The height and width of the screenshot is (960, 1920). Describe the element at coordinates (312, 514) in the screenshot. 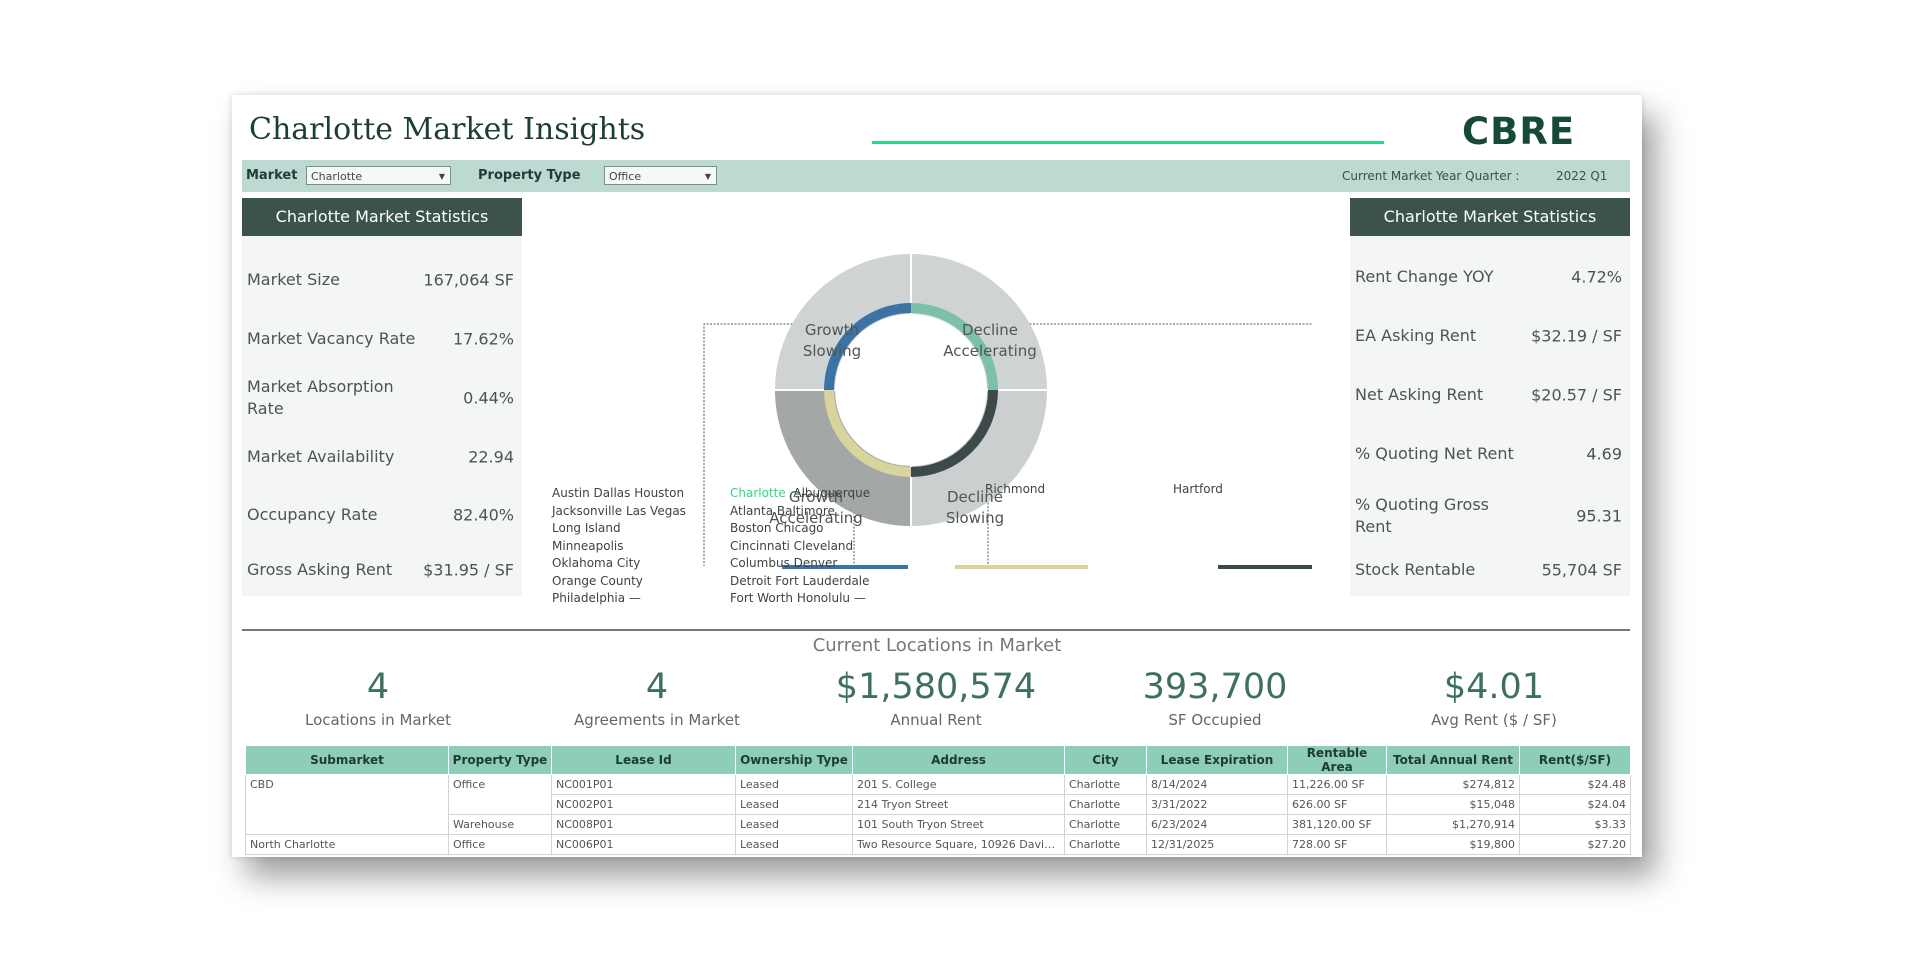

I see `stat-label: Occupancy Rate` at that location.